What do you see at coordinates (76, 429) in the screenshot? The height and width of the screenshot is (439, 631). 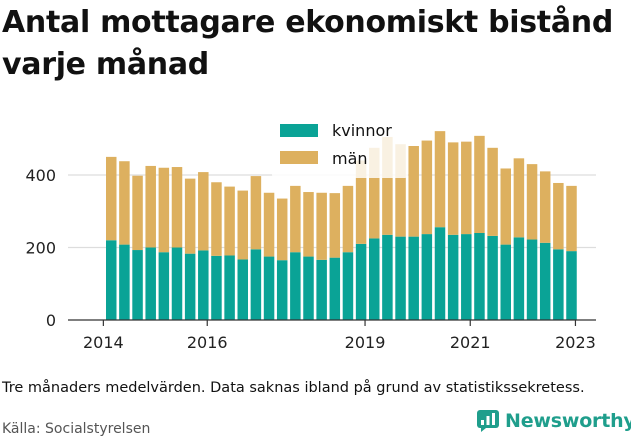 I see `source-credit: Källa: Socialstyrelsen` at bounding box center [76, 429].